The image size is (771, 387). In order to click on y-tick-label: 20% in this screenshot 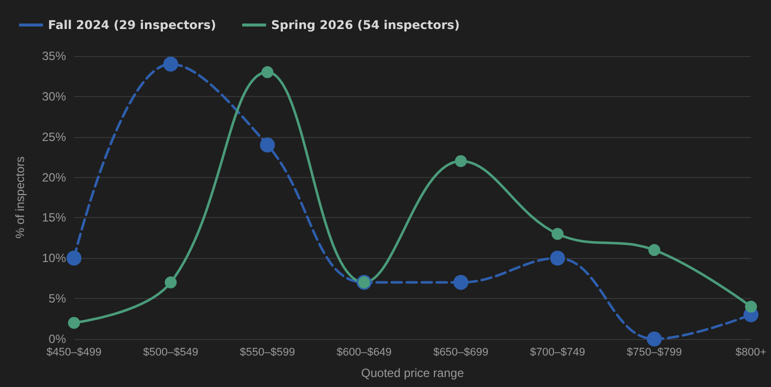, I will do `click(54, 177)`.